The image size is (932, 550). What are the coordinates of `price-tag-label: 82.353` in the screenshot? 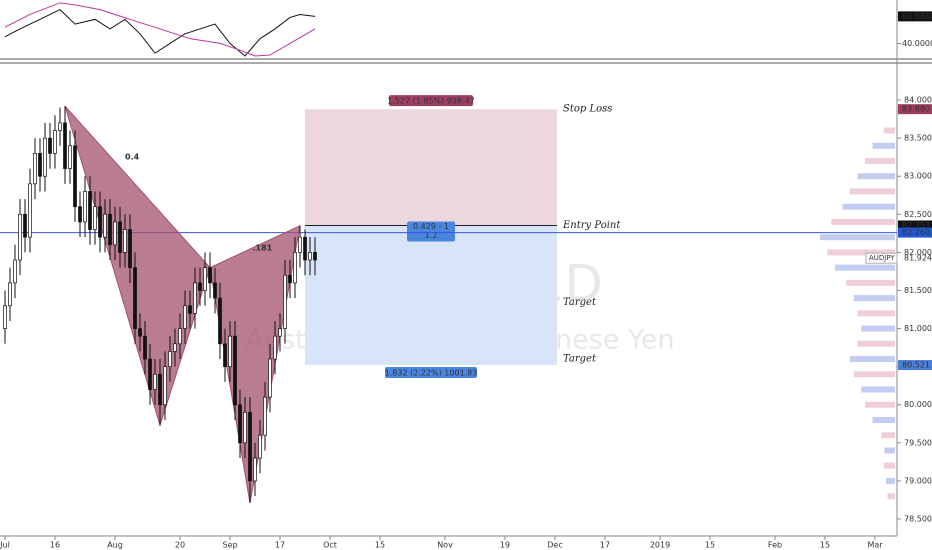 It's located at (916, 225).